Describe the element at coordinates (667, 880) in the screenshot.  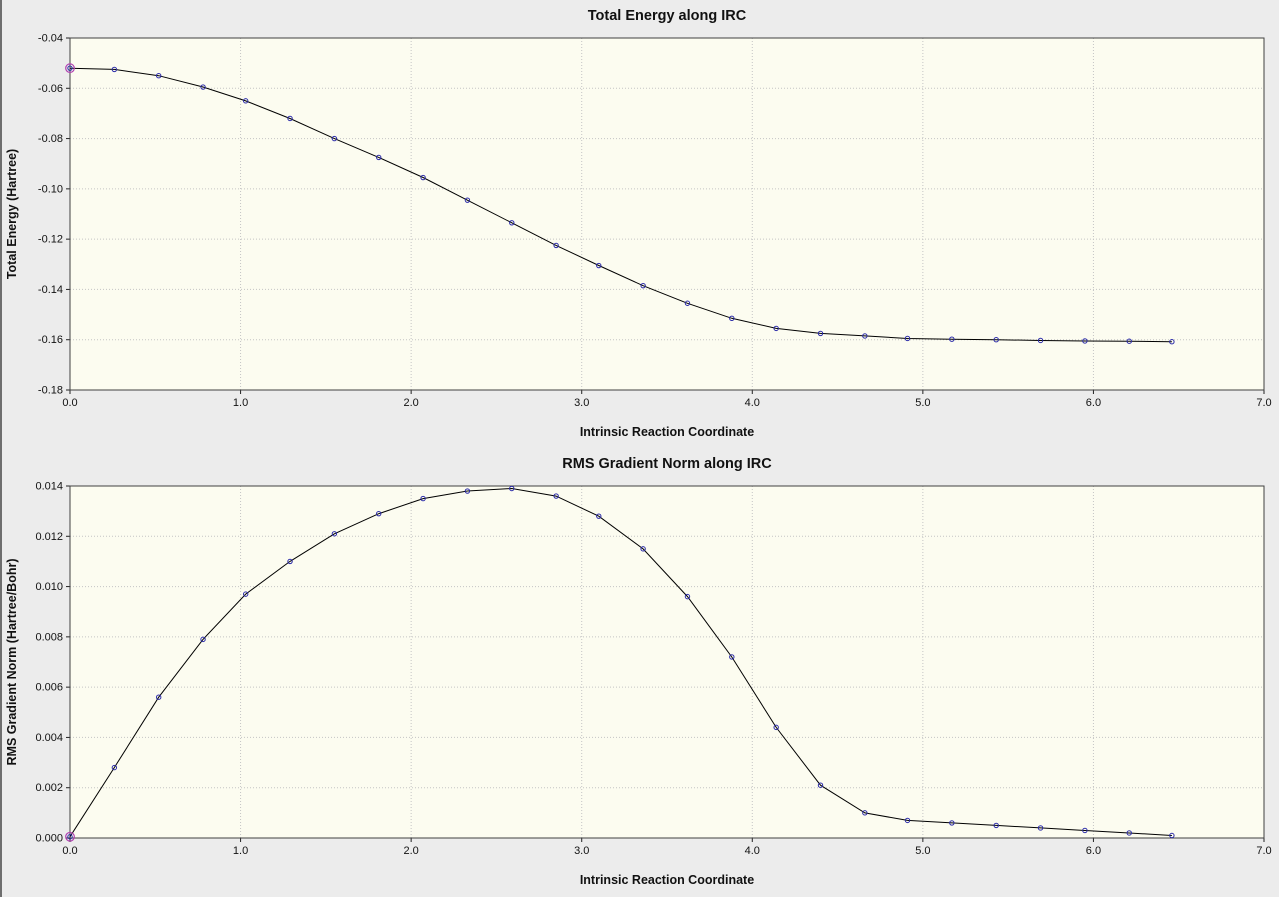
I see `gradient-xaxis-label: Intrinsic Reaction Coordinate` at that location.